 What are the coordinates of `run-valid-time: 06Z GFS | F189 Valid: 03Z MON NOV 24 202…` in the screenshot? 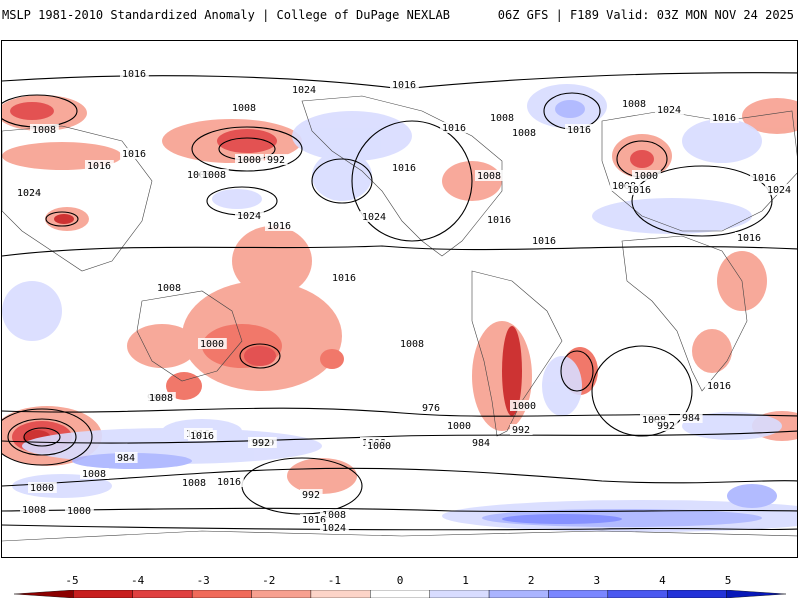 It's located at (645, 15).